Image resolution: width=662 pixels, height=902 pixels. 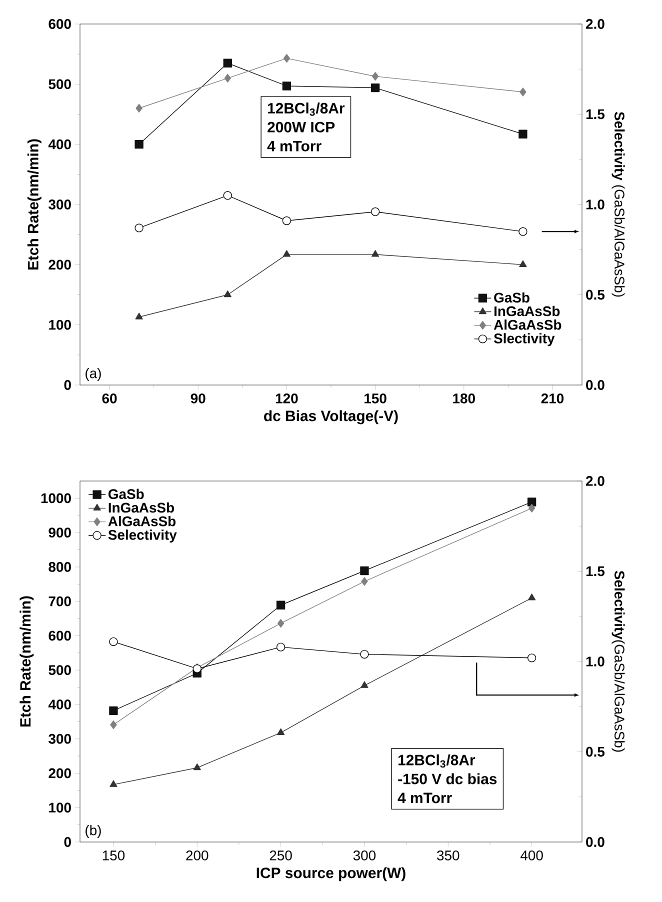 What do you see at coordinates (56, 498) in the screenshot?
I see `y-tick-label: 1000` at bounding box center [56, 498].